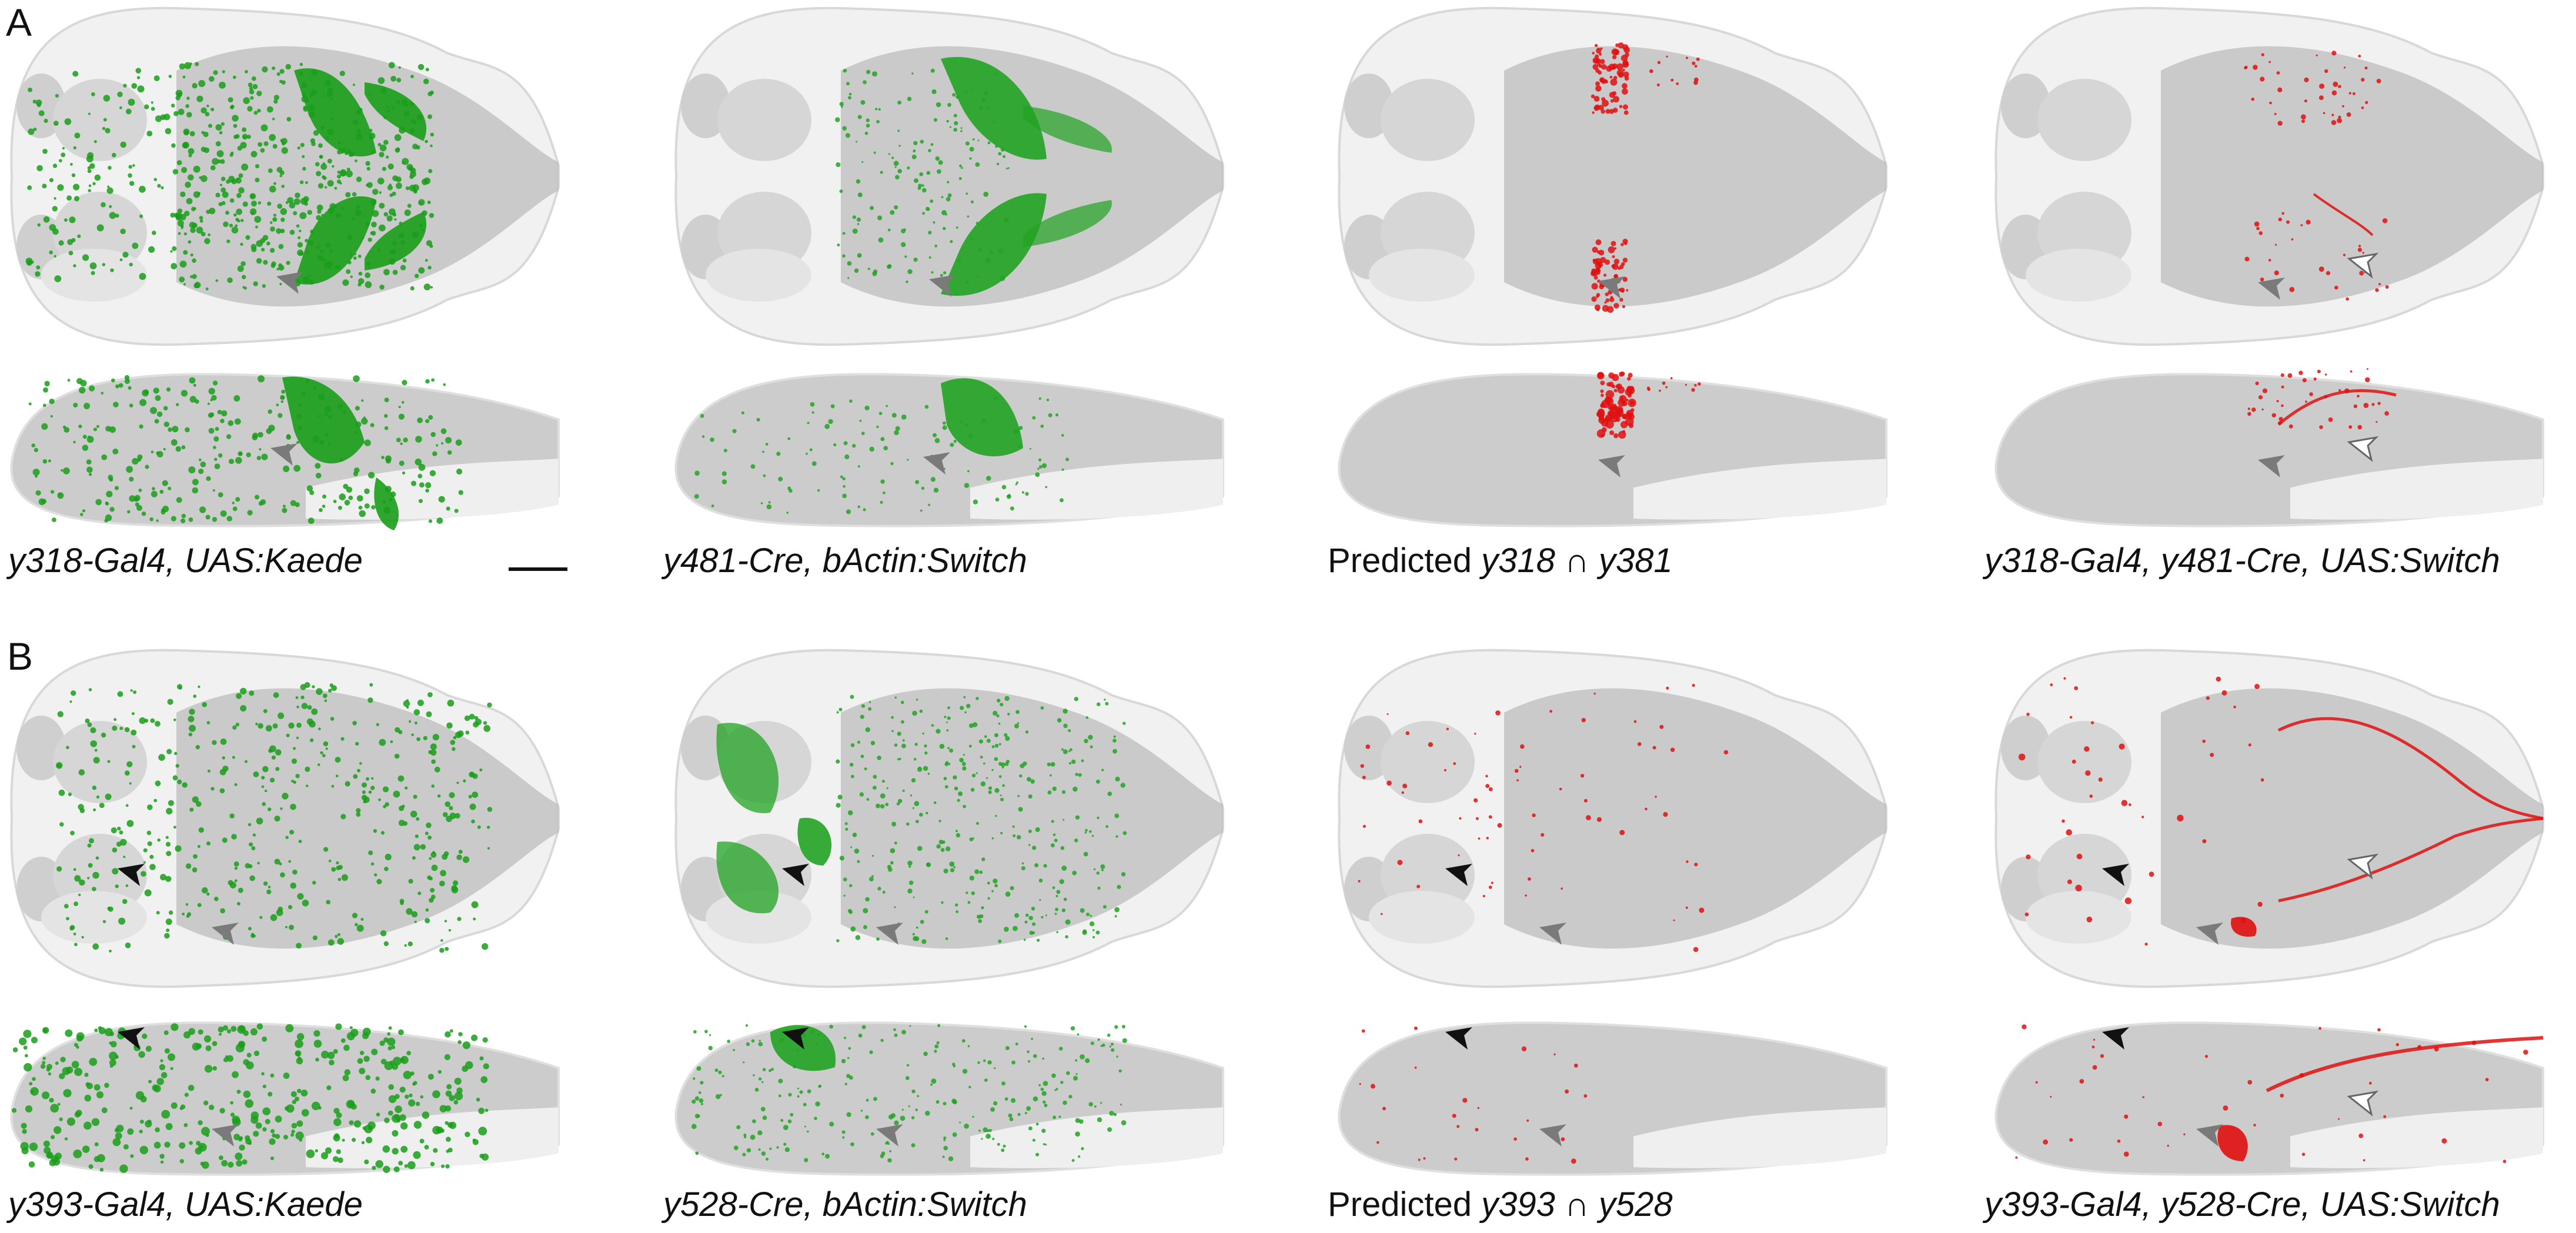  I want to click on caption-a2: y481-Cre, bActin:Switch, so click(845, 561).